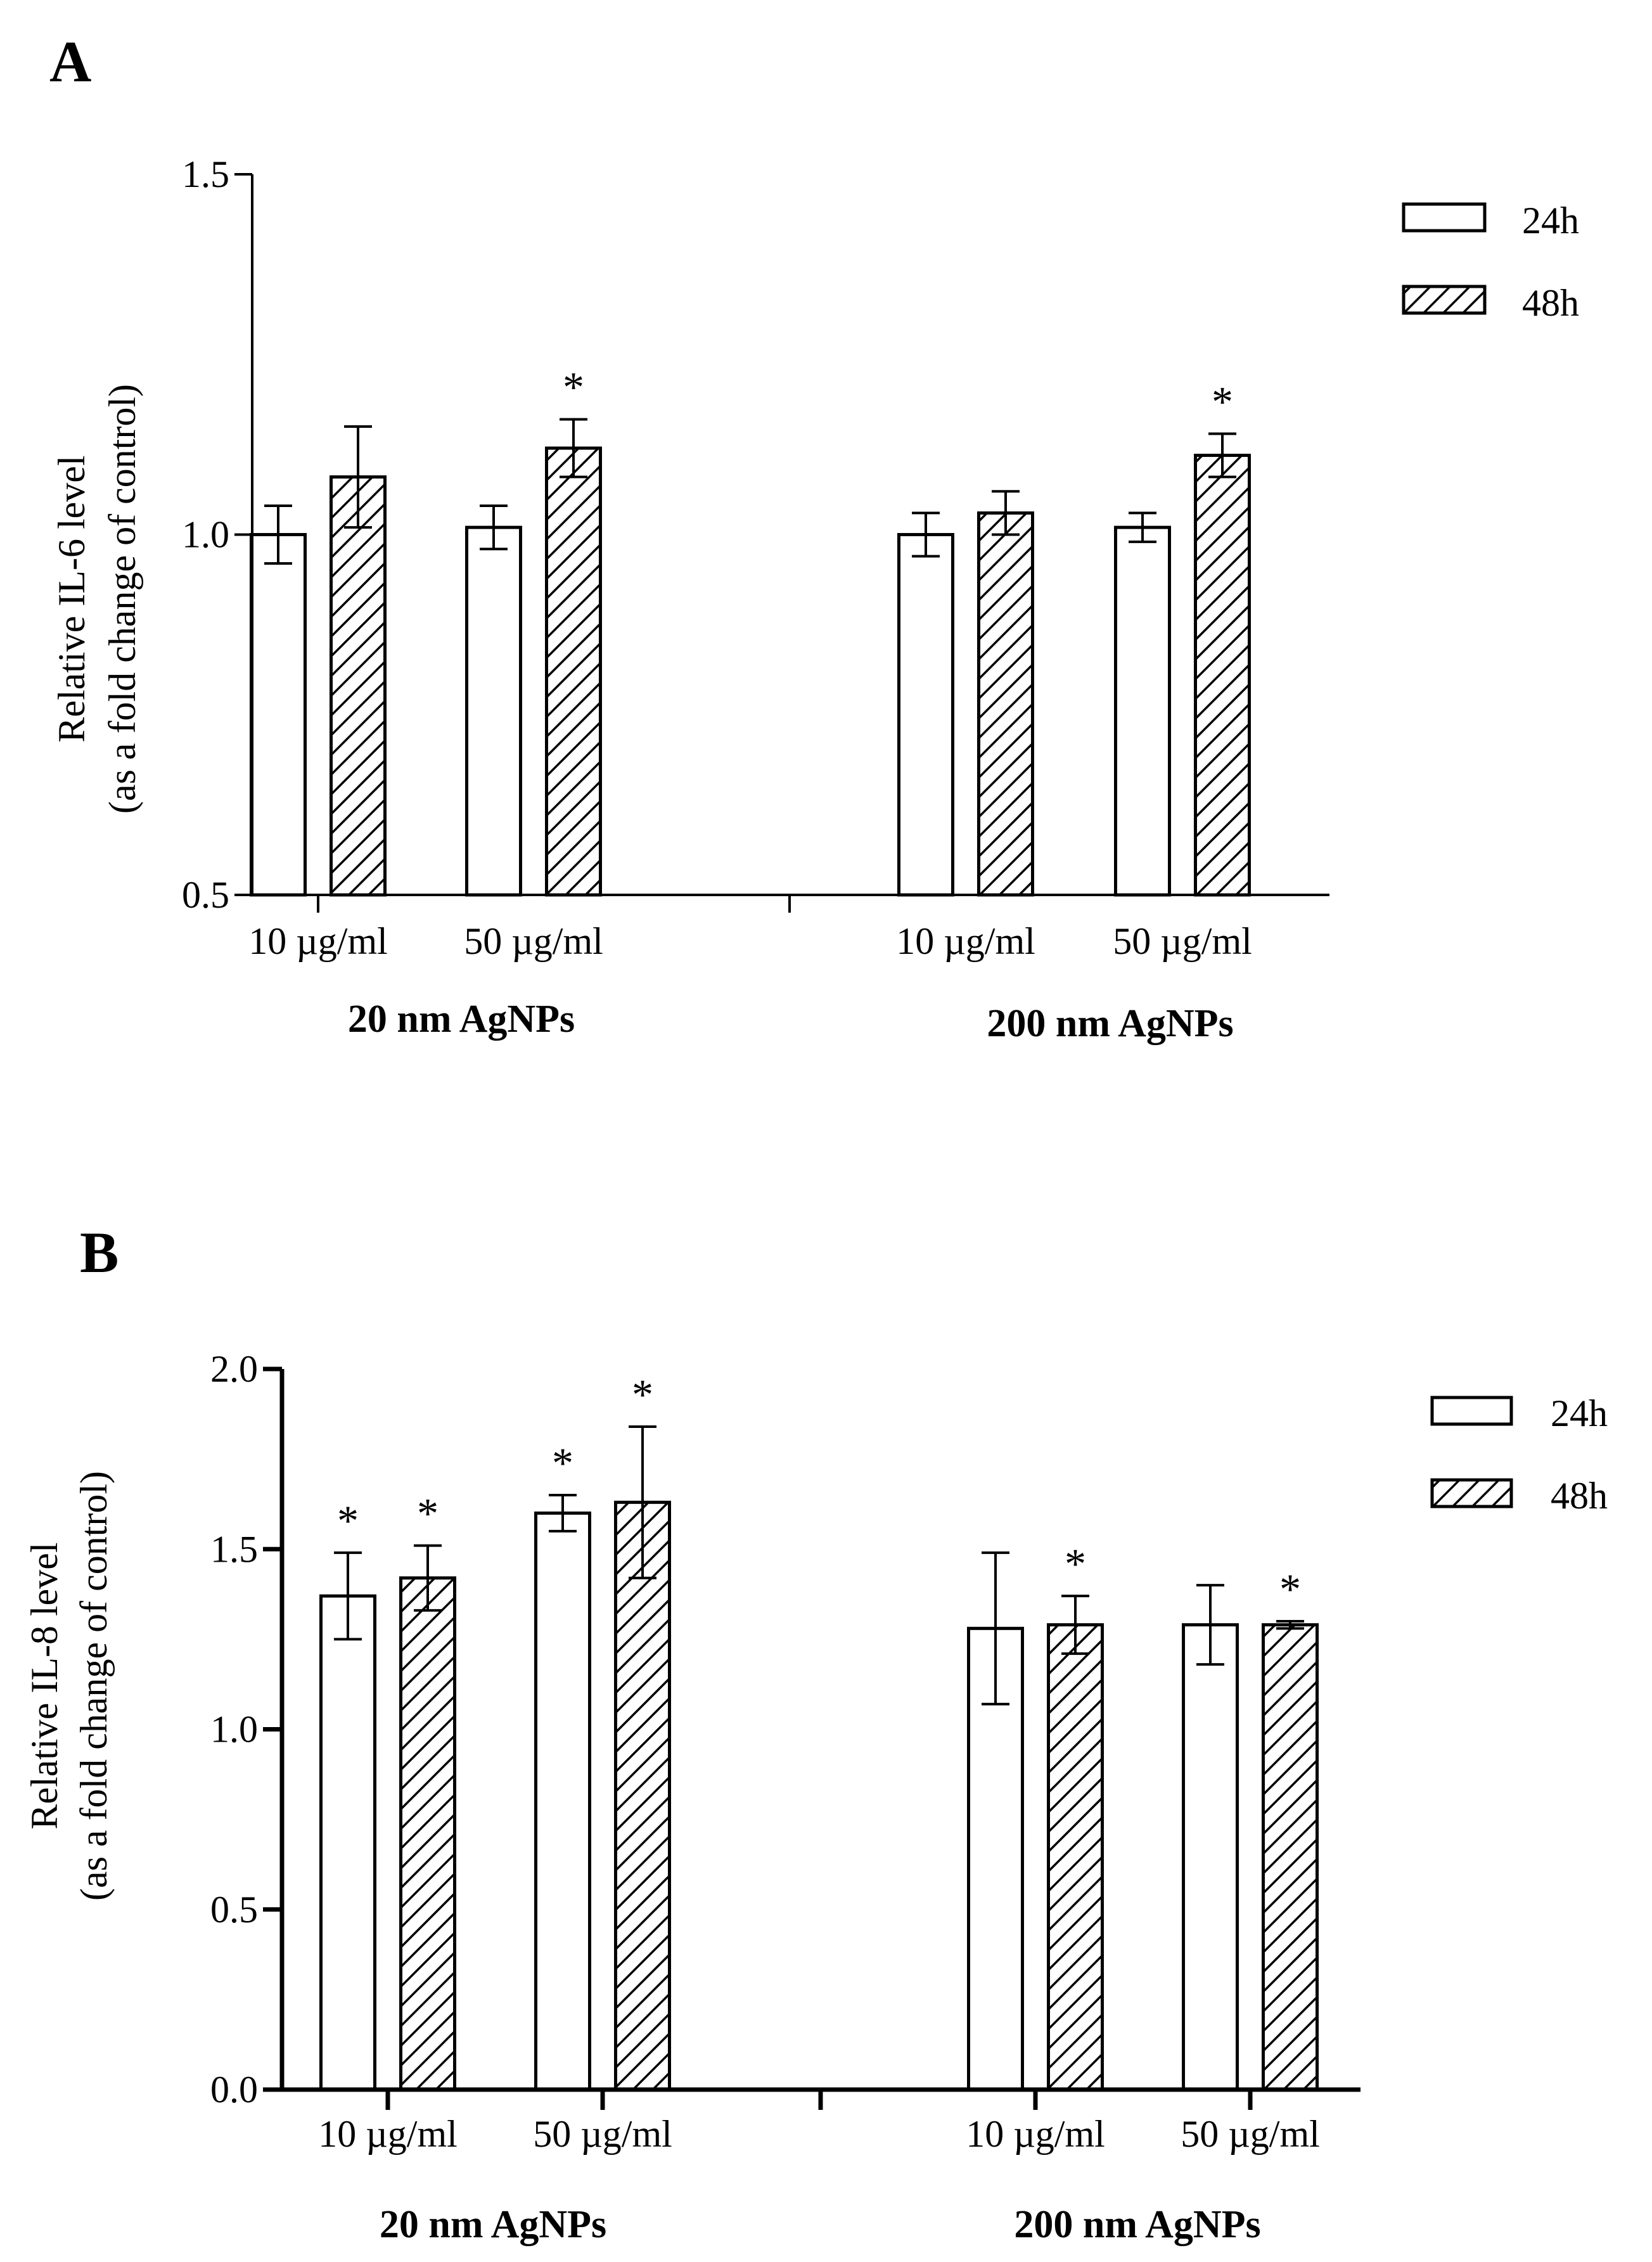 The width and height of the screenshot is (1652, 2262). I want to click on panel-b-y-tick-label-3: 1.0, so click(234, 1730).